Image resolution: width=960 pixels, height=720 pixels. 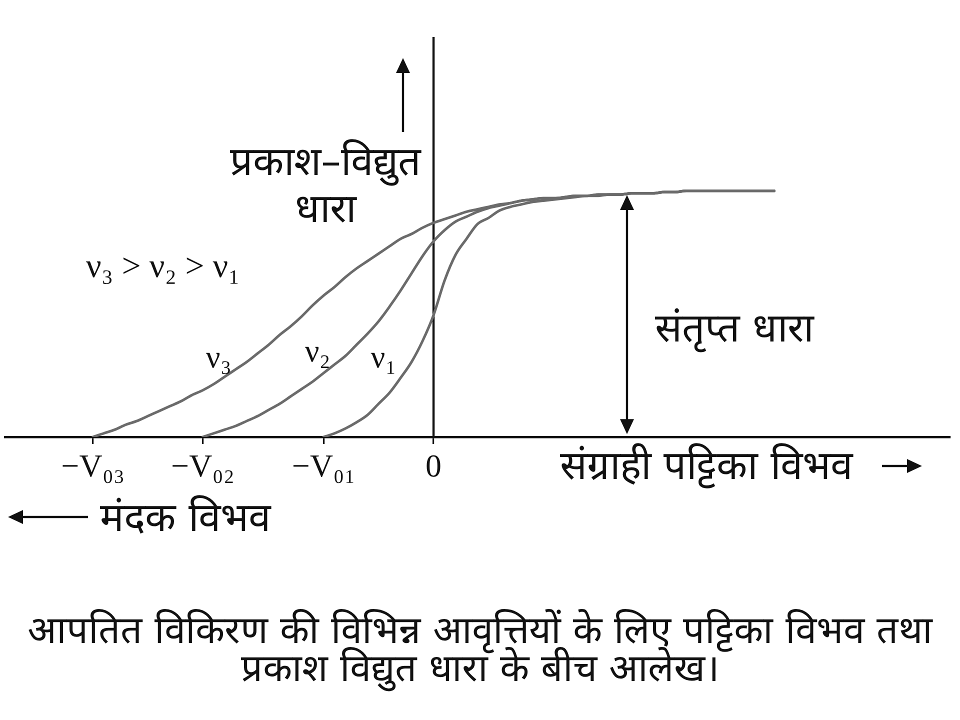 I want to click on text: मंदक विभव, so click(x=185, y=518).